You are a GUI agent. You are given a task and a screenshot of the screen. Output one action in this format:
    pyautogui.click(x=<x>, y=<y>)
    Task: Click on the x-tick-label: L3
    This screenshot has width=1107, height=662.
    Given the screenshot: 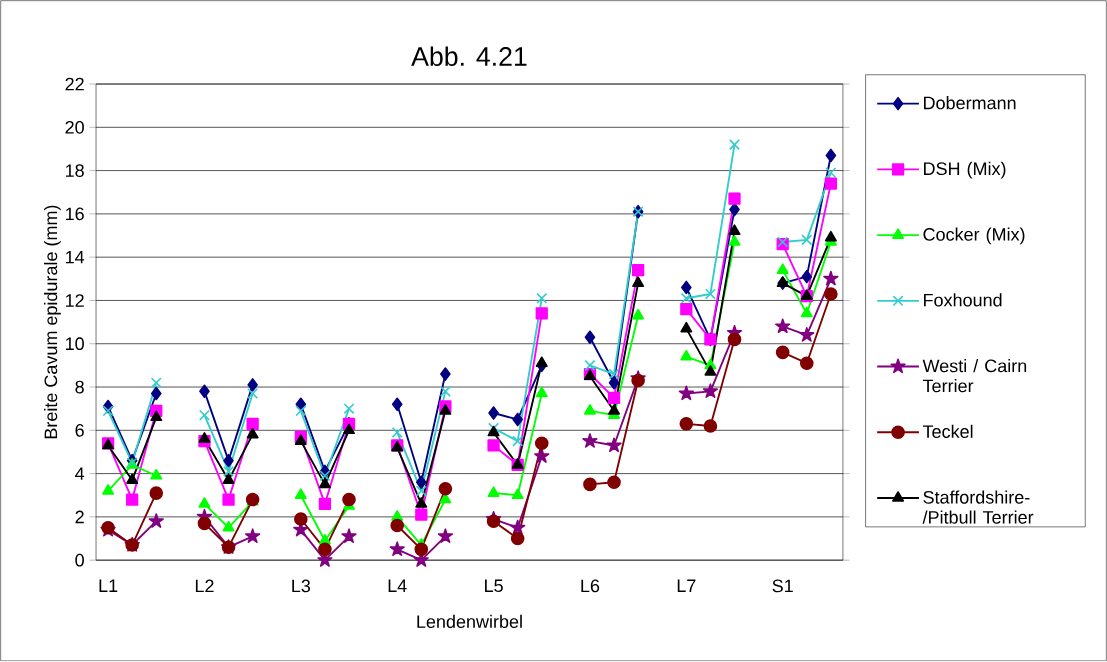 What is the action you would take?
    pyautogui.click(x=301, y=586)
    